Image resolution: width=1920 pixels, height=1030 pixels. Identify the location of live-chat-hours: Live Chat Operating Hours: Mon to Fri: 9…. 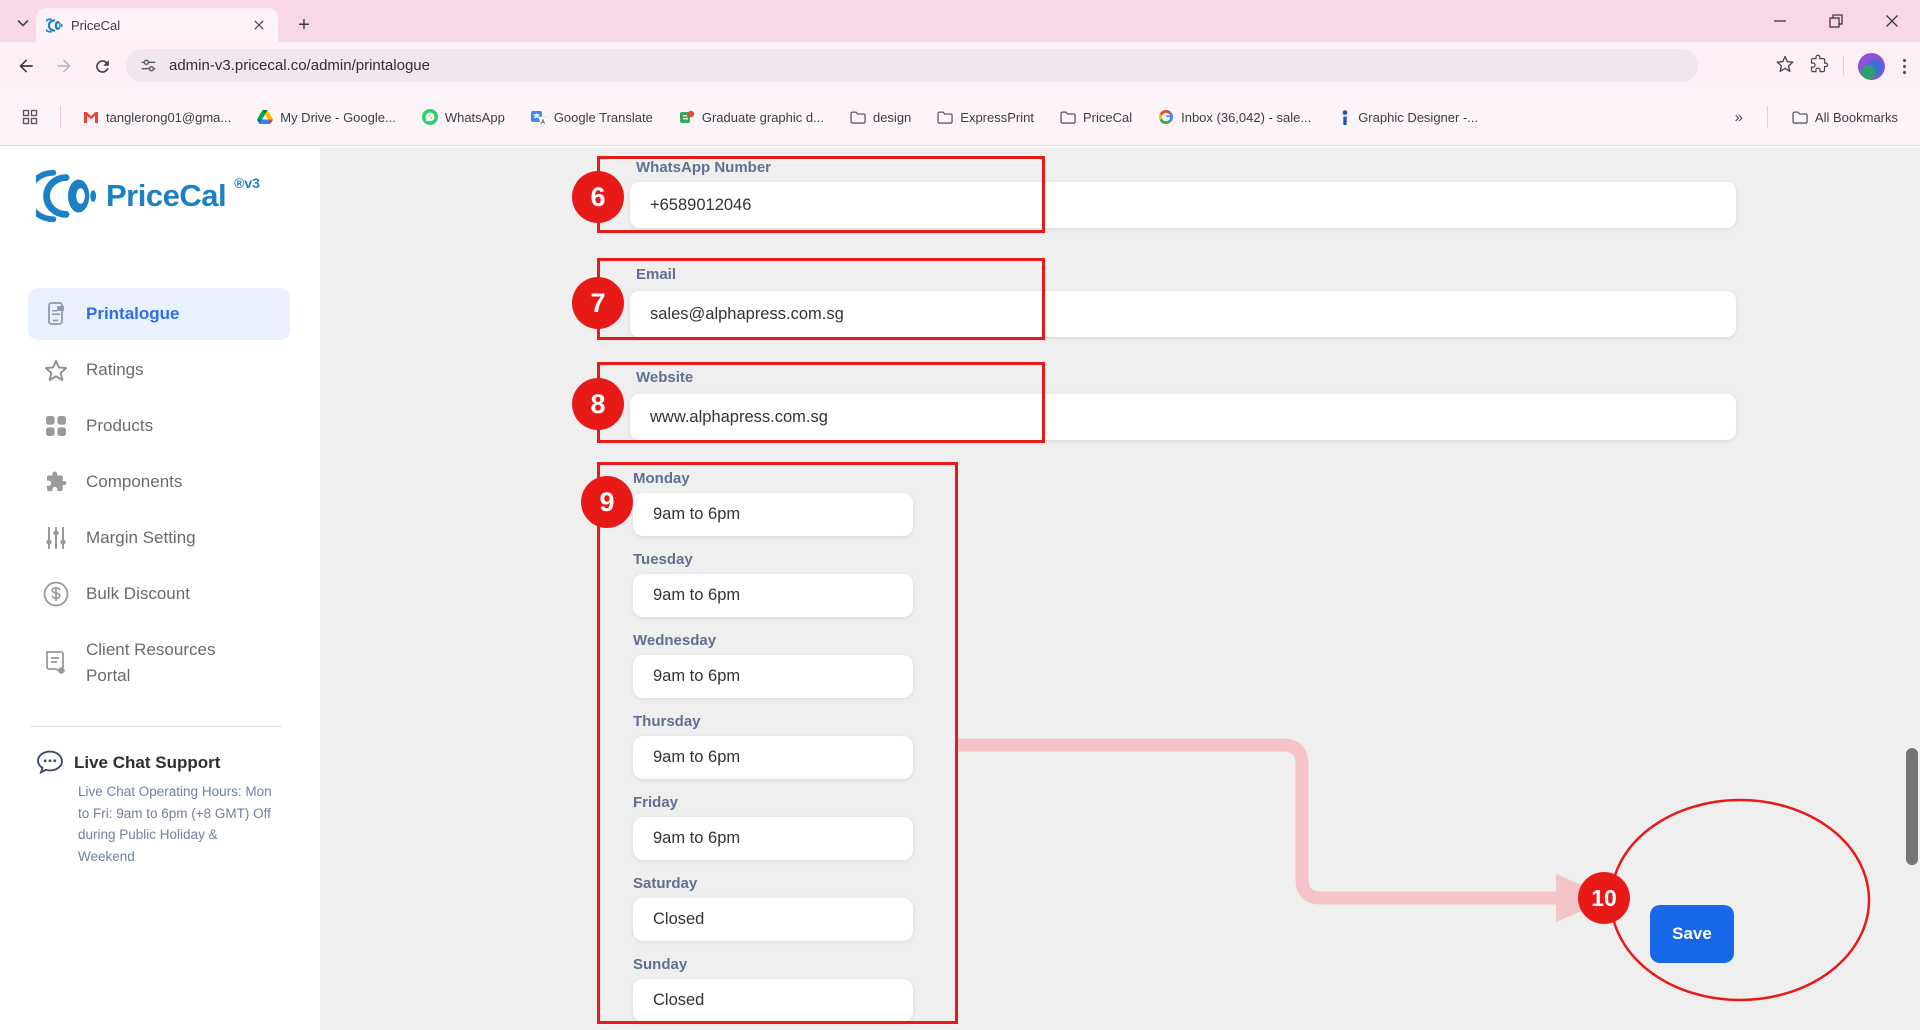
(175, 824).